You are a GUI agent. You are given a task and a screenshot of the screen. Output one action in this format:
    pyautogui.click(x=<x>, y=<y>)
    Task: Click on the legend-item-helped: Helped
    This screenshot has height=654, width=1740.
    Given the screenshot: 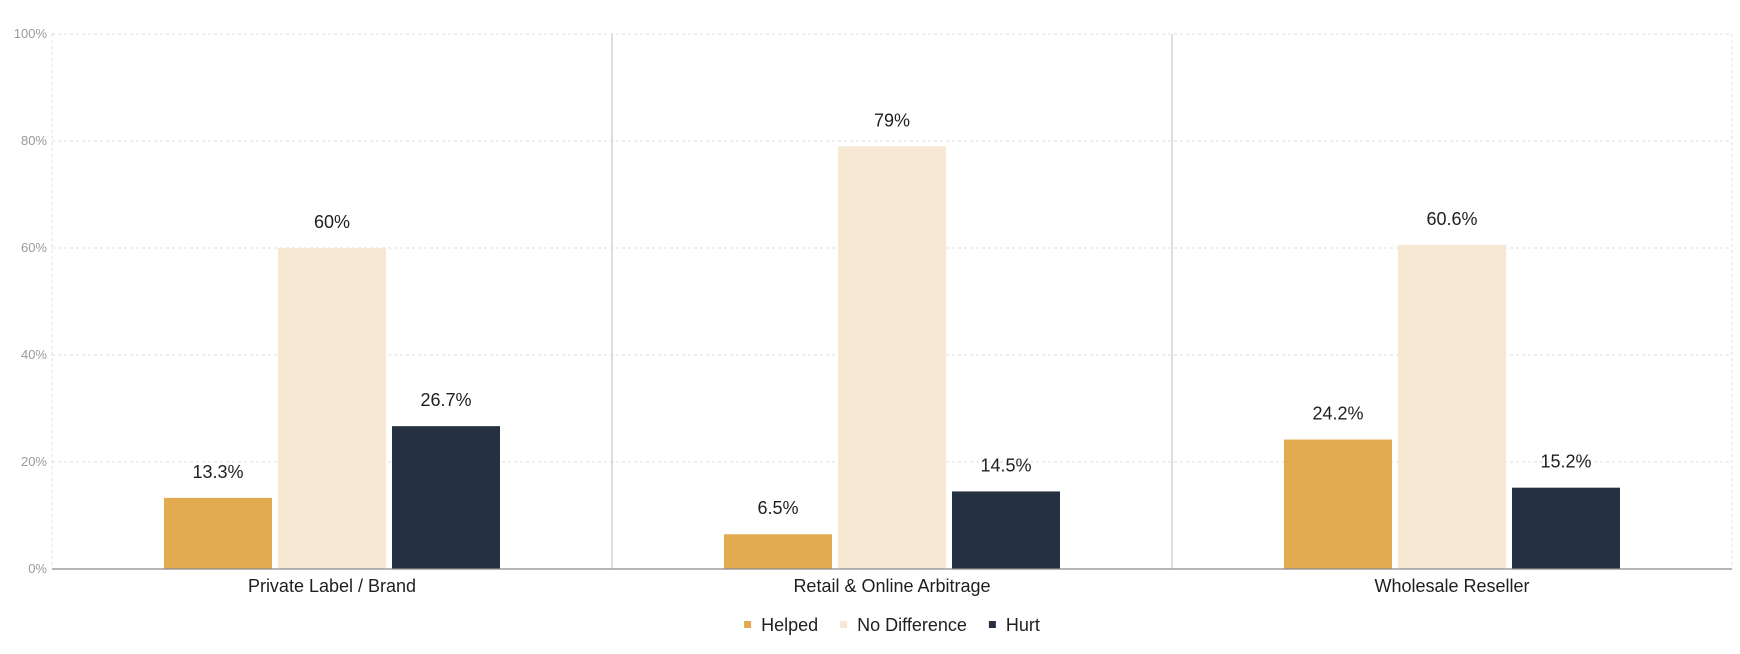 What is the action you would take?
    pyautogui.click(x=781, y=625)
    